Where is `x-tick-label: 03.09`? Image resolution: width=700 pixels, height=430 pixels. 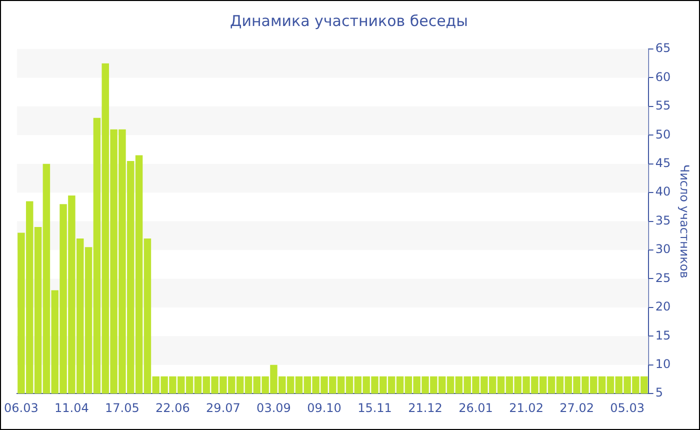
x-tick-label: 03.09 is located at coordinates (273, 407).